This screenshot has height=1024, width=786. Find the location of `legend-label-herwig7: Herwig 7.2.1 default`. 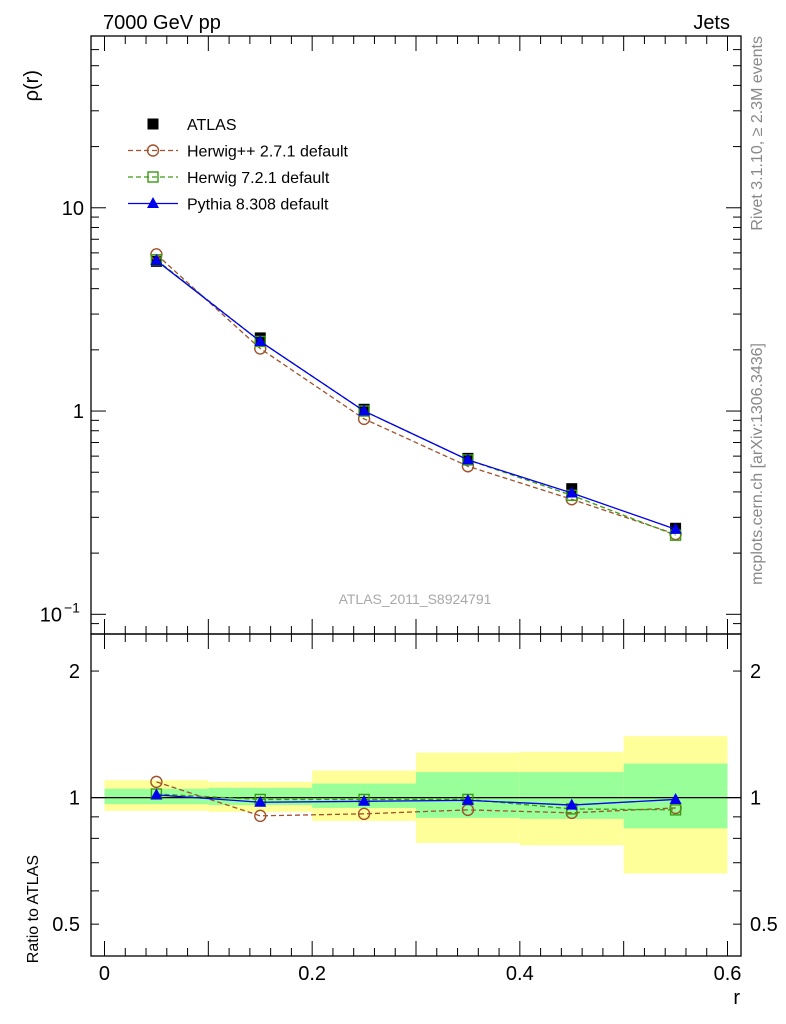

legend-label-herwig7: Herwig 7.2.1 default is located at coordinates (258, 178).